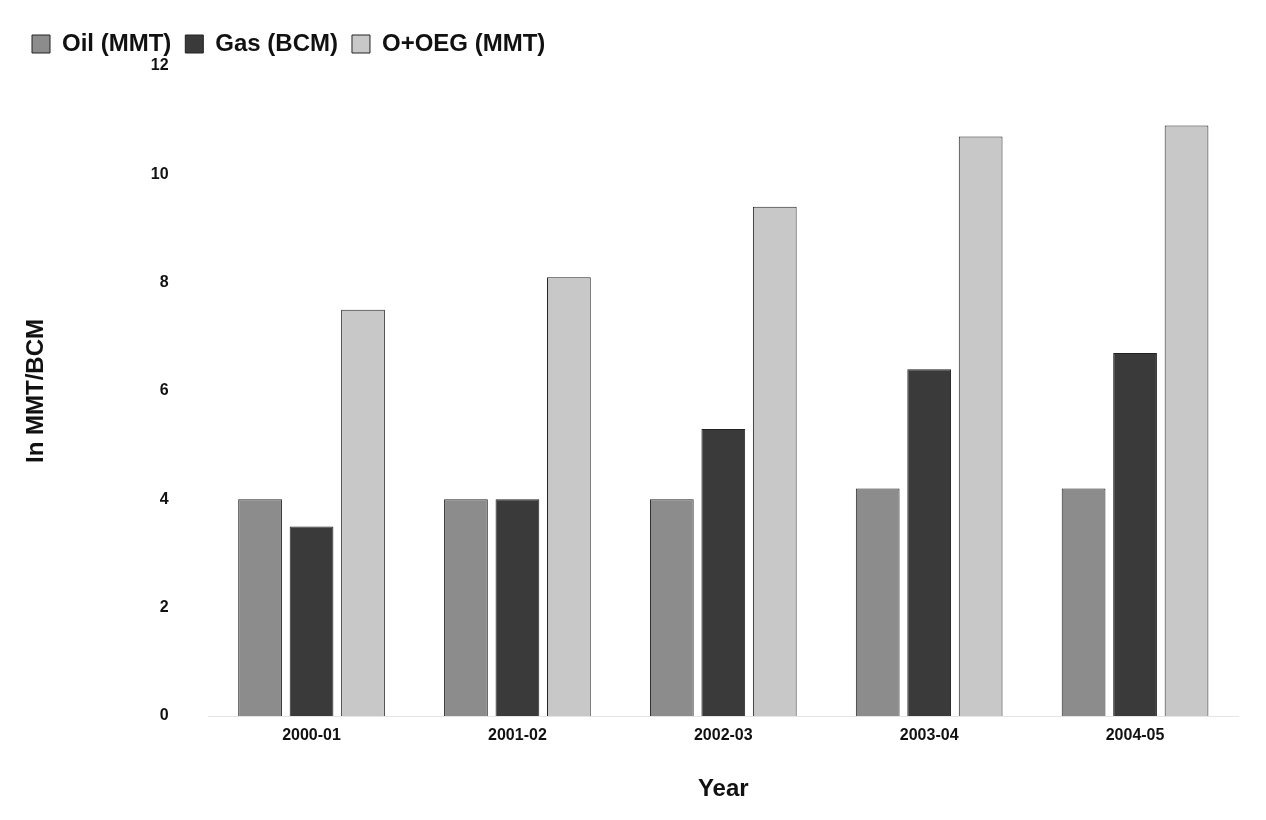  I want to click on y-tick-label: 12, so click(159, 65).